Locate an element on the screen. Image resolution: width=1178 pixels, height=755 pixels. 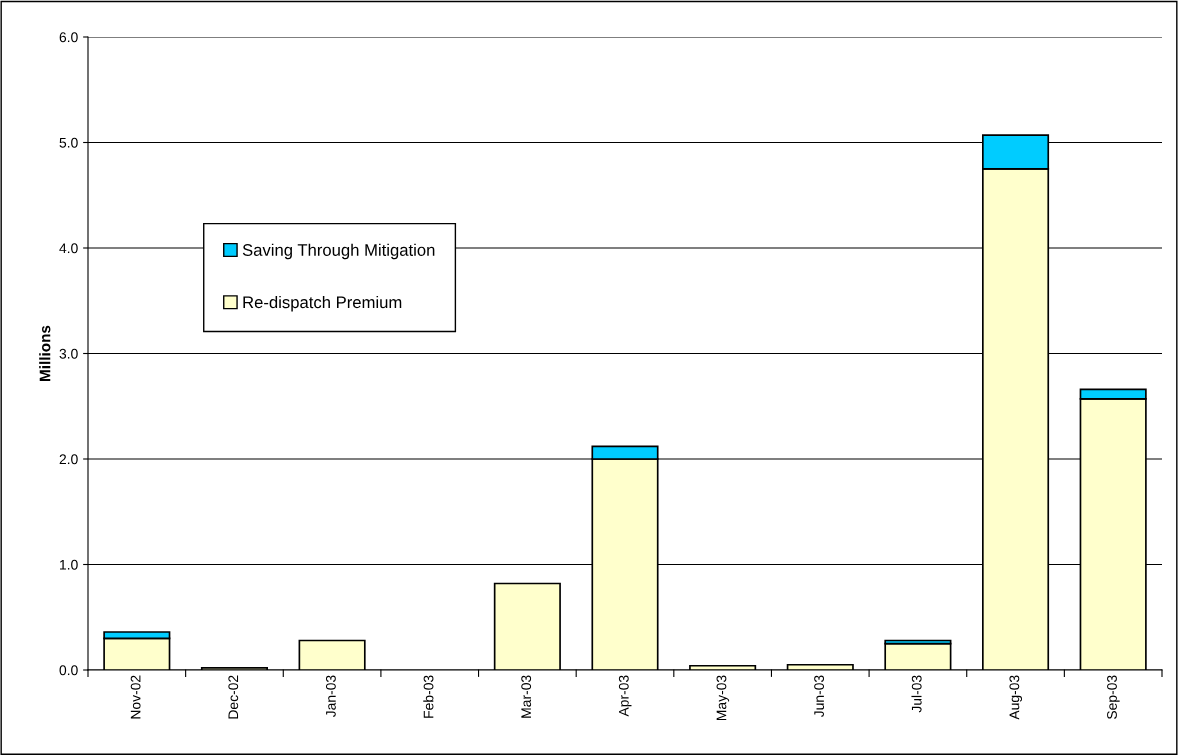
x-tick-label: Jul-03 is located at coordinates (916, 694).